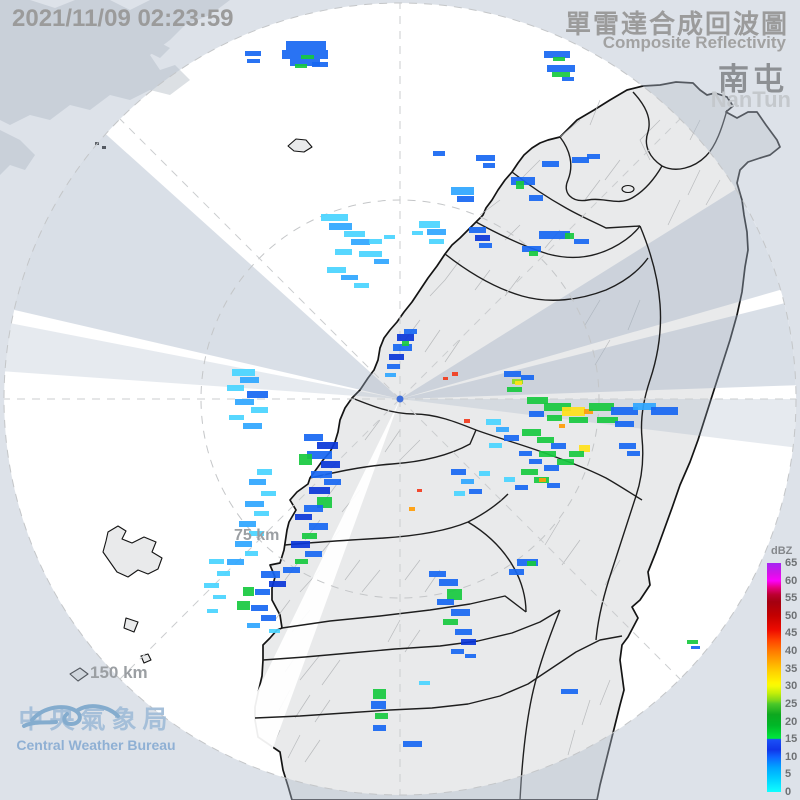 This screenshot has height=800, width=800. What do you see at coordinates (257, 535) in the screenshot?
I see `range-ring-label-75km: 75 km` at bounding box center [257, 535].